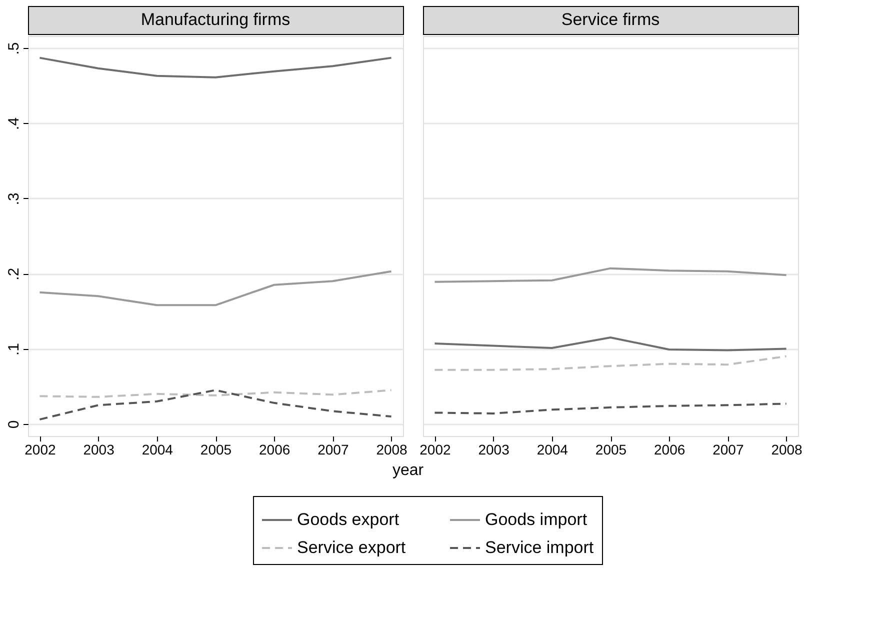 The width and height of the screenshot is (895, 632). Describe the element at coordinates (351, 547) in the screenshot. I see `legend-label: Service export` at that location.